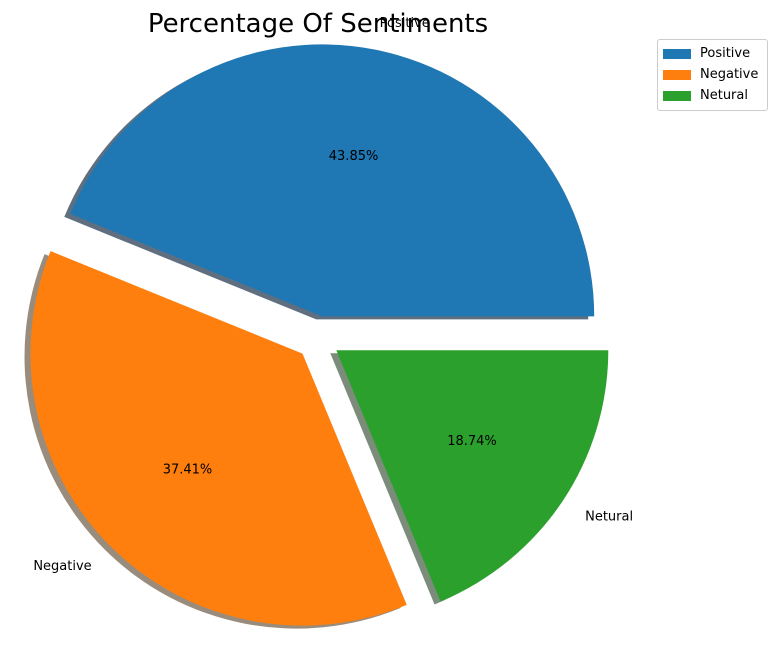 This screenshot has height=666, width=779. I want to click on legend-swatch-positive, so click(677, 53).